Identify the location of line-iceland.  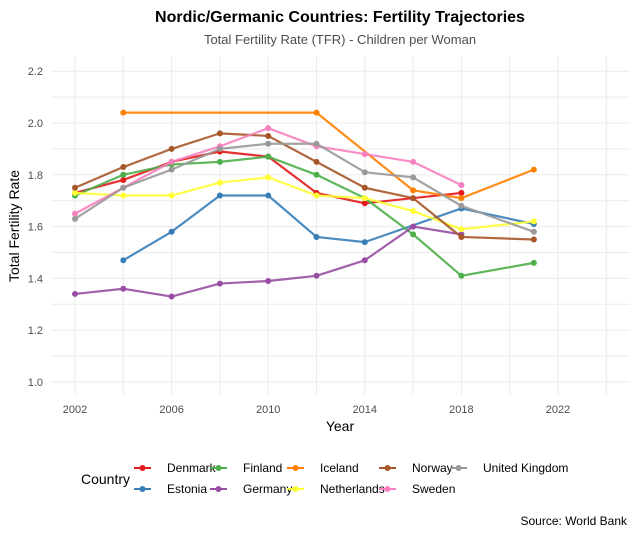
(329, 155).